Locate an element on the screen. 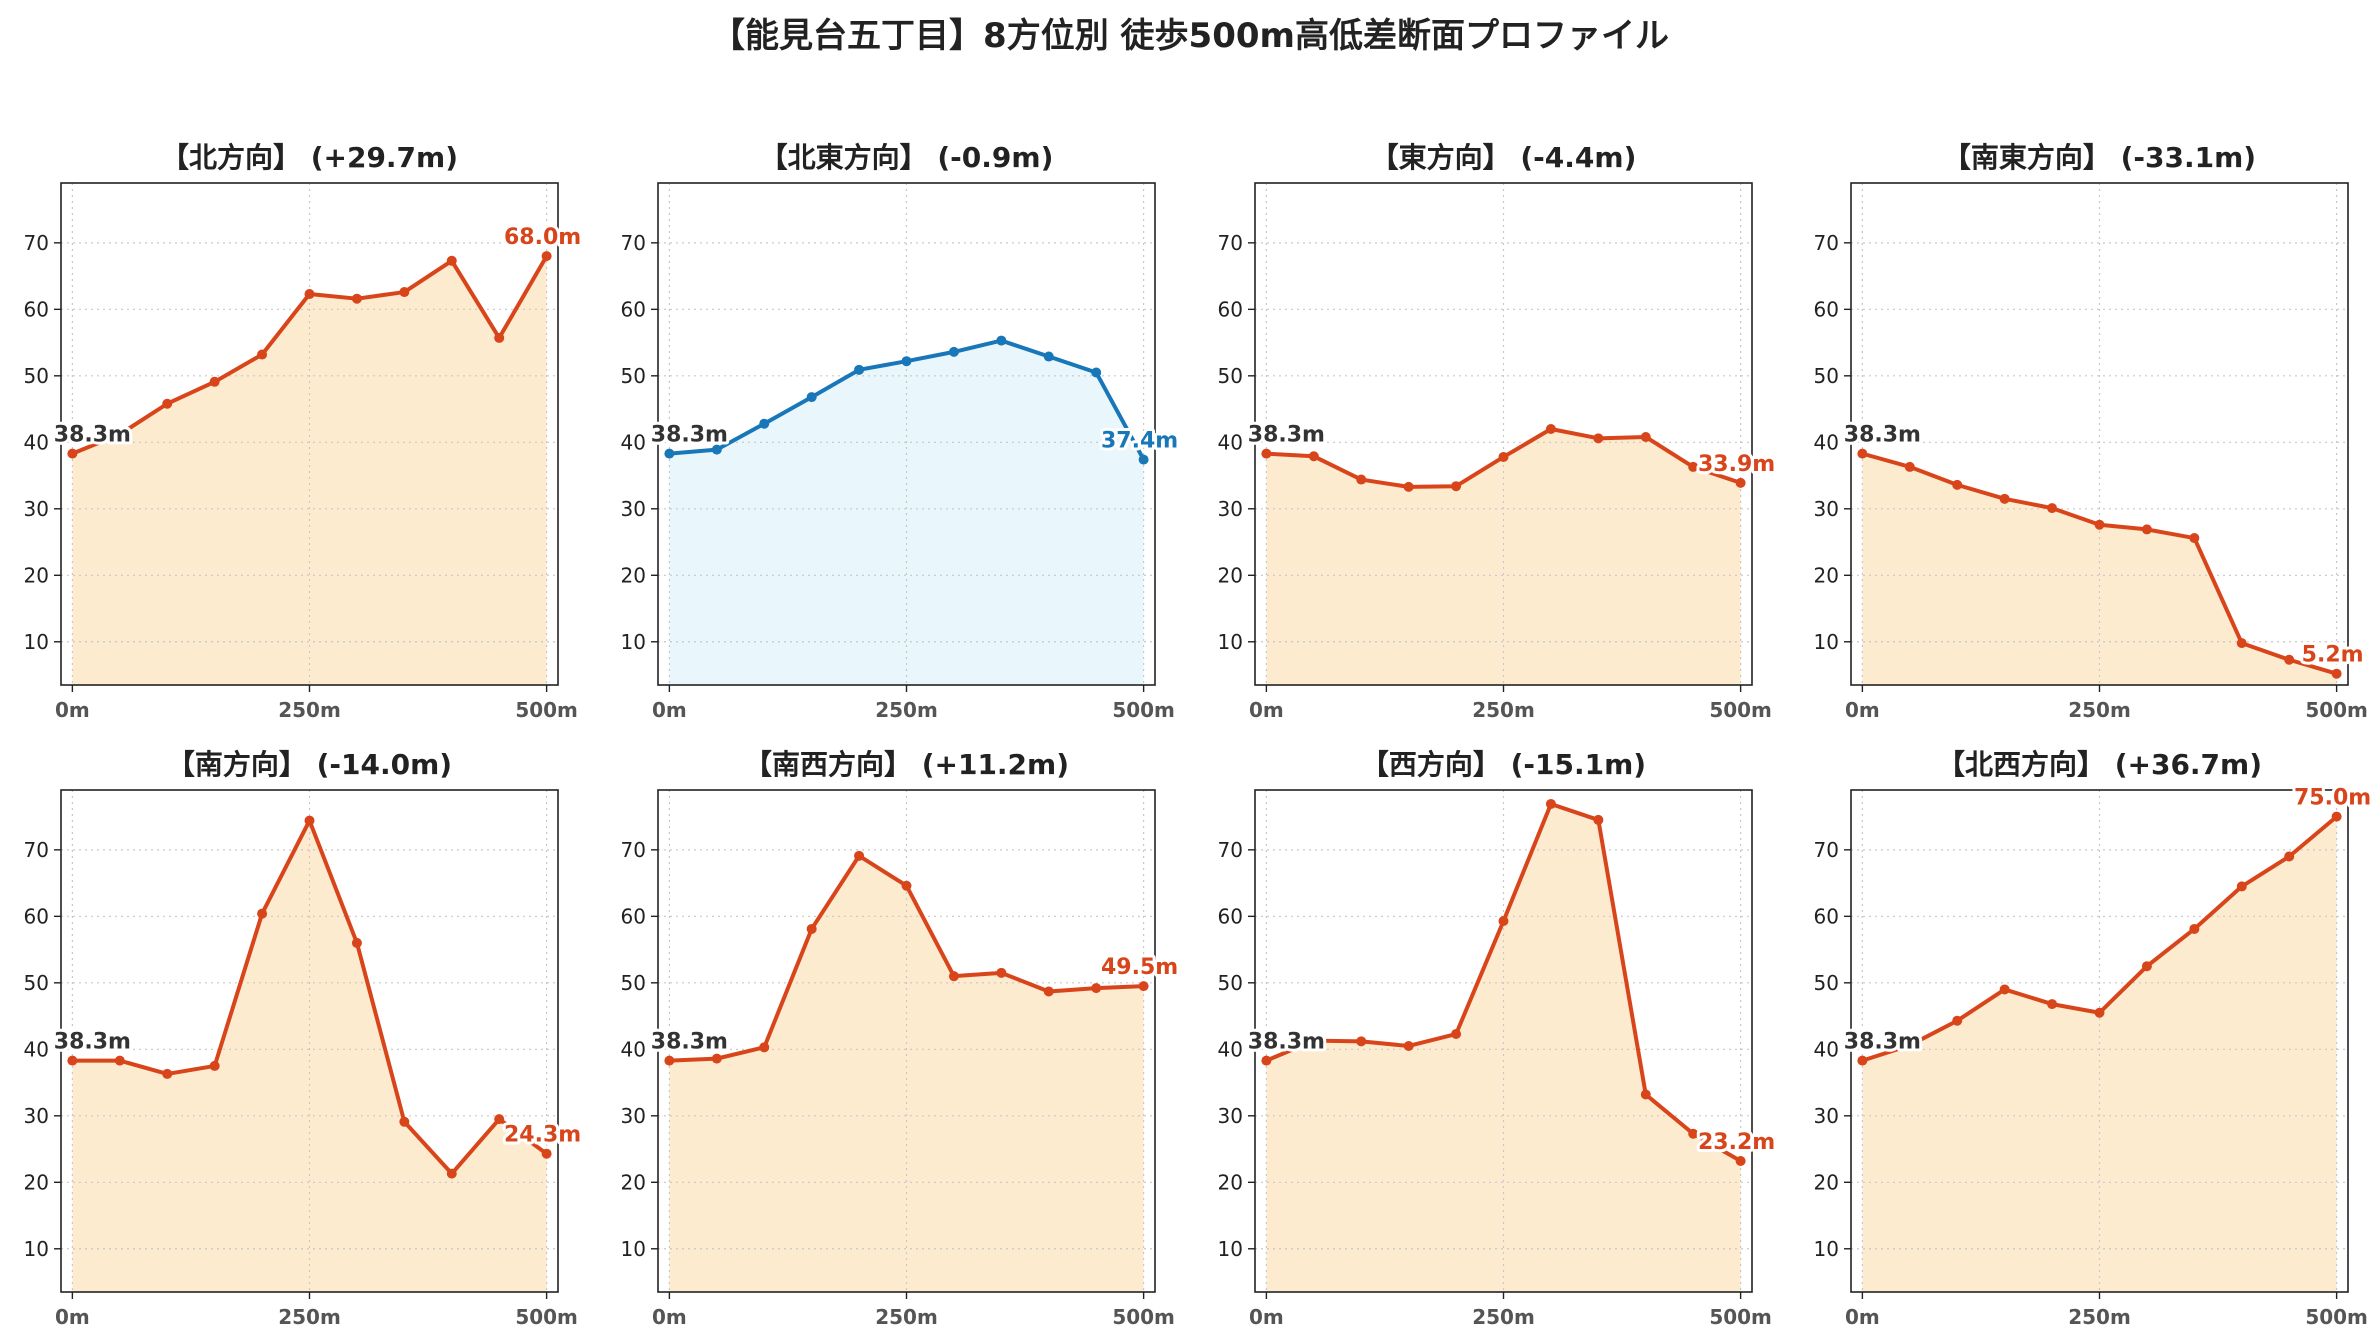 The height and width of the screenshot is (1340, 2380). panel-title: 【北西方向】 (+36.7m) is located at coordinates (2099, 764).